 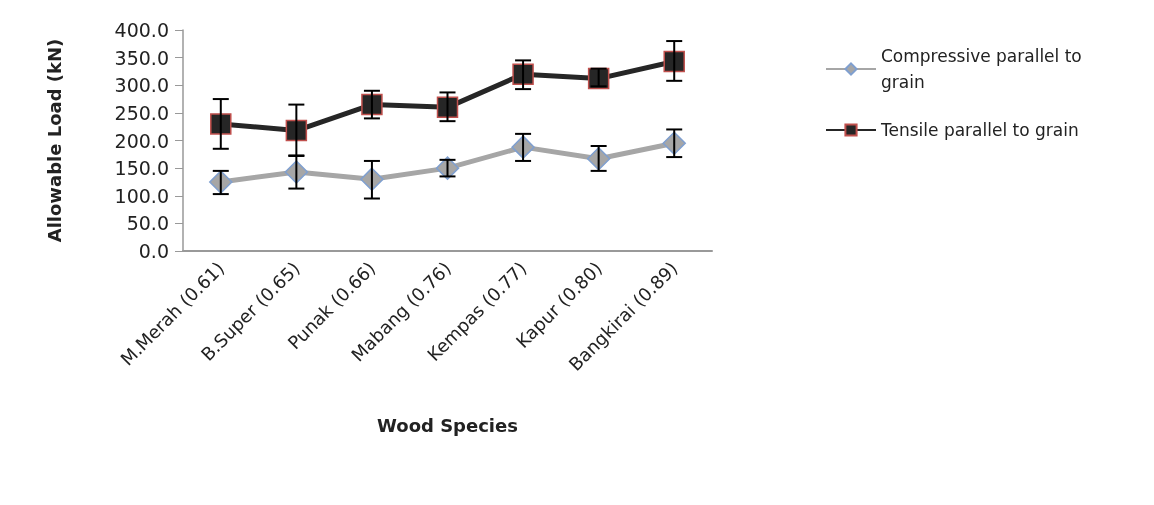 I want to click on y-tick-label: 200.0, so click(x=141, y=140).